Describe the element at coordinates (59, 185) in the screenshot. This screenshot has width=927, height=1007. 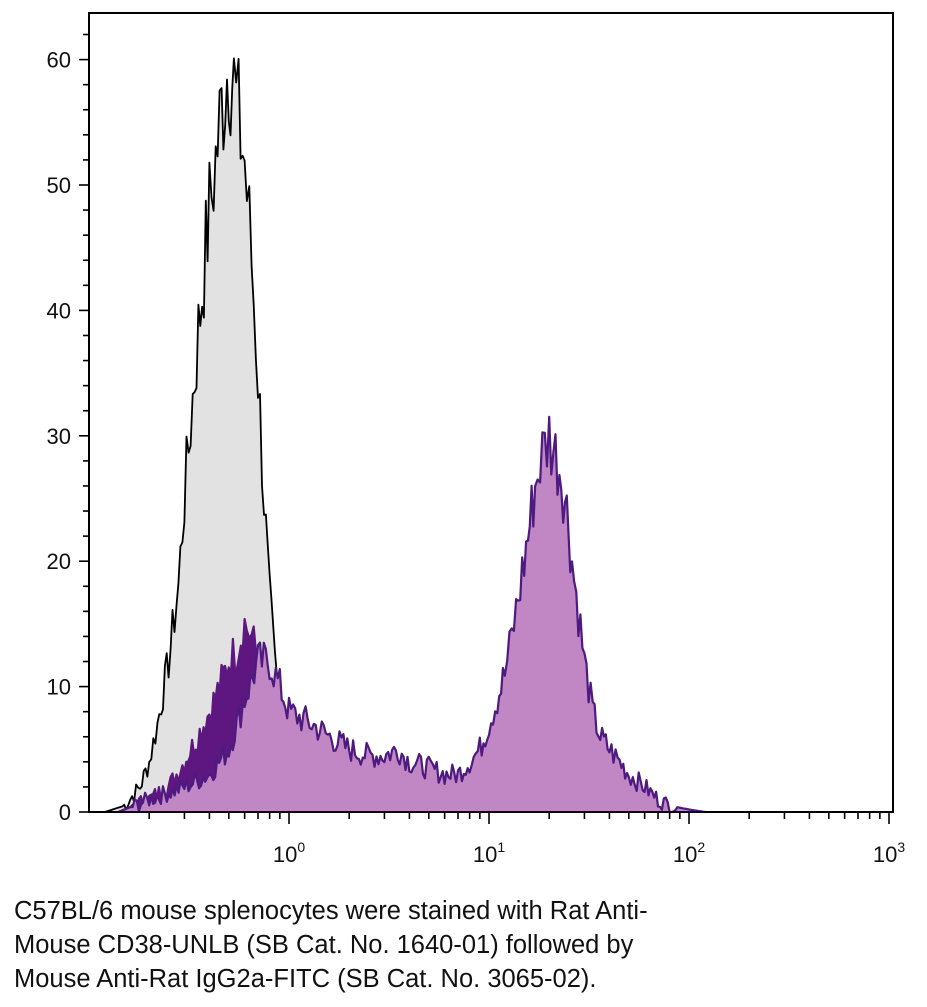
I see `y-tick-label: 50` at that location.